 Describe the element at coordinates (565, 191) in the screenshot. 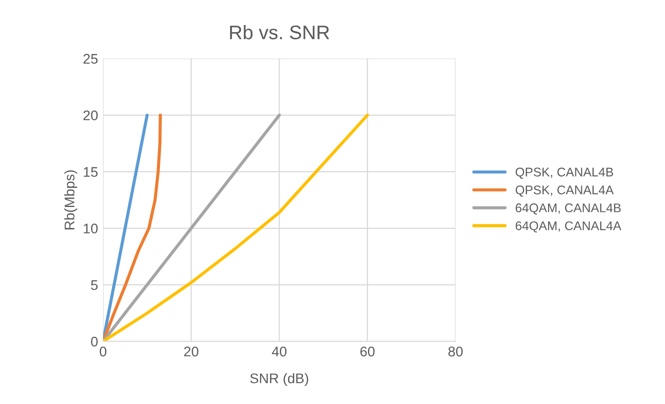

I see `legend-label: QPSK, CANAL4A` at that location.